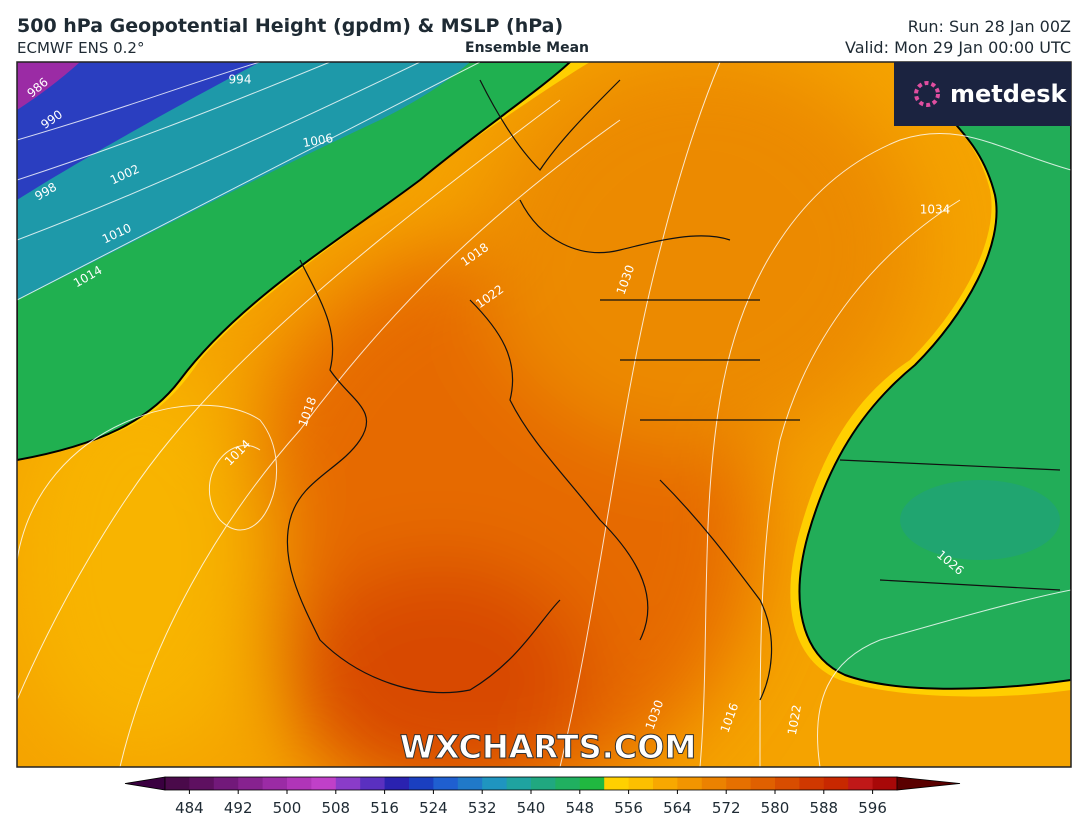  What do you see at coordinates (989, 26) in the screenshot?
I see `run-time: Run: Sun 28 Jan 00Z` at bounding box center [989, 26].